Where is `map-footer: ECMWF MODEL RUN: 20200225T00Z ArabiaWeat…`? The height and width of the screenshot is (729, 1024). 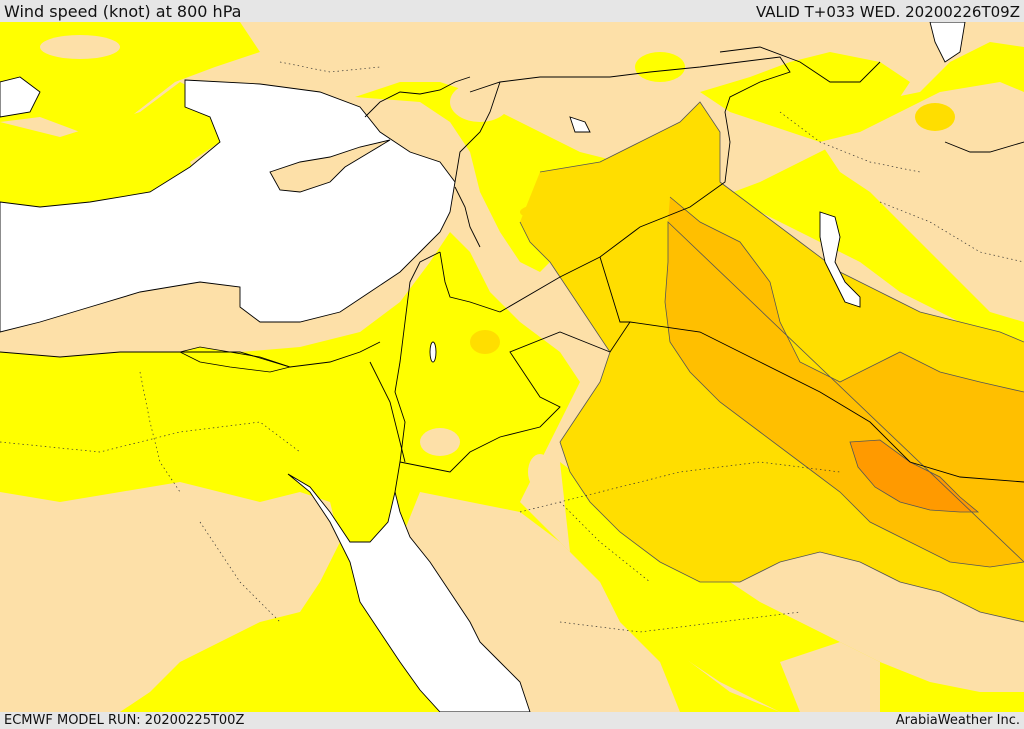
map-footer: ECMWF MODEL RUN: 20200225T00Z ArabiaWeat… is located at coordinates (512, 720).